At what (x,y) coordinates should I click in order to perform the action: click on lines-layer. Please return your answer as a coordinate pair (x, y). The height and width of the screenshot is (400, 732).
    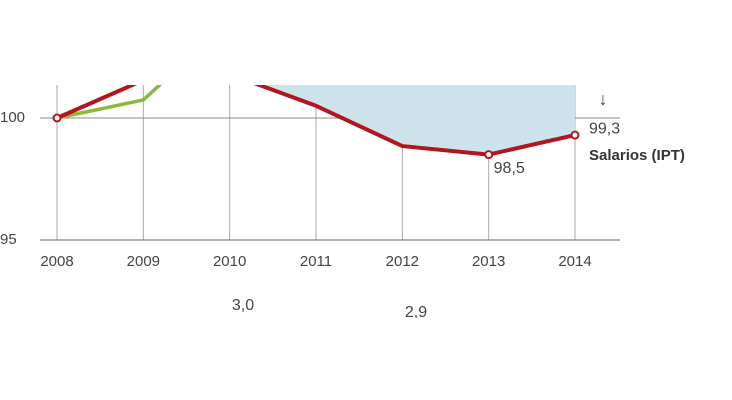
    Looking at the image, I should click on (316, 122).